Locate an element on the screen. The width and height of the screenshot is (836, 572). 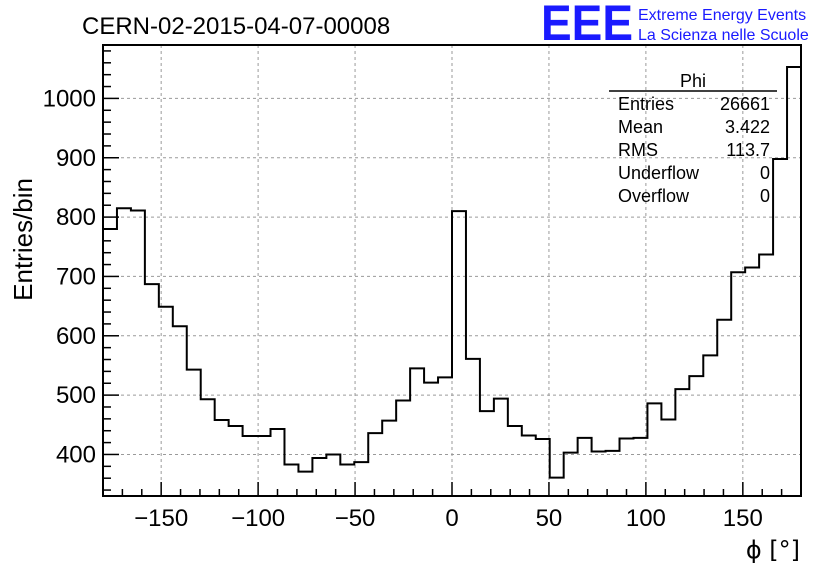
stats-label: Mean is located at coordinates (640, 127).